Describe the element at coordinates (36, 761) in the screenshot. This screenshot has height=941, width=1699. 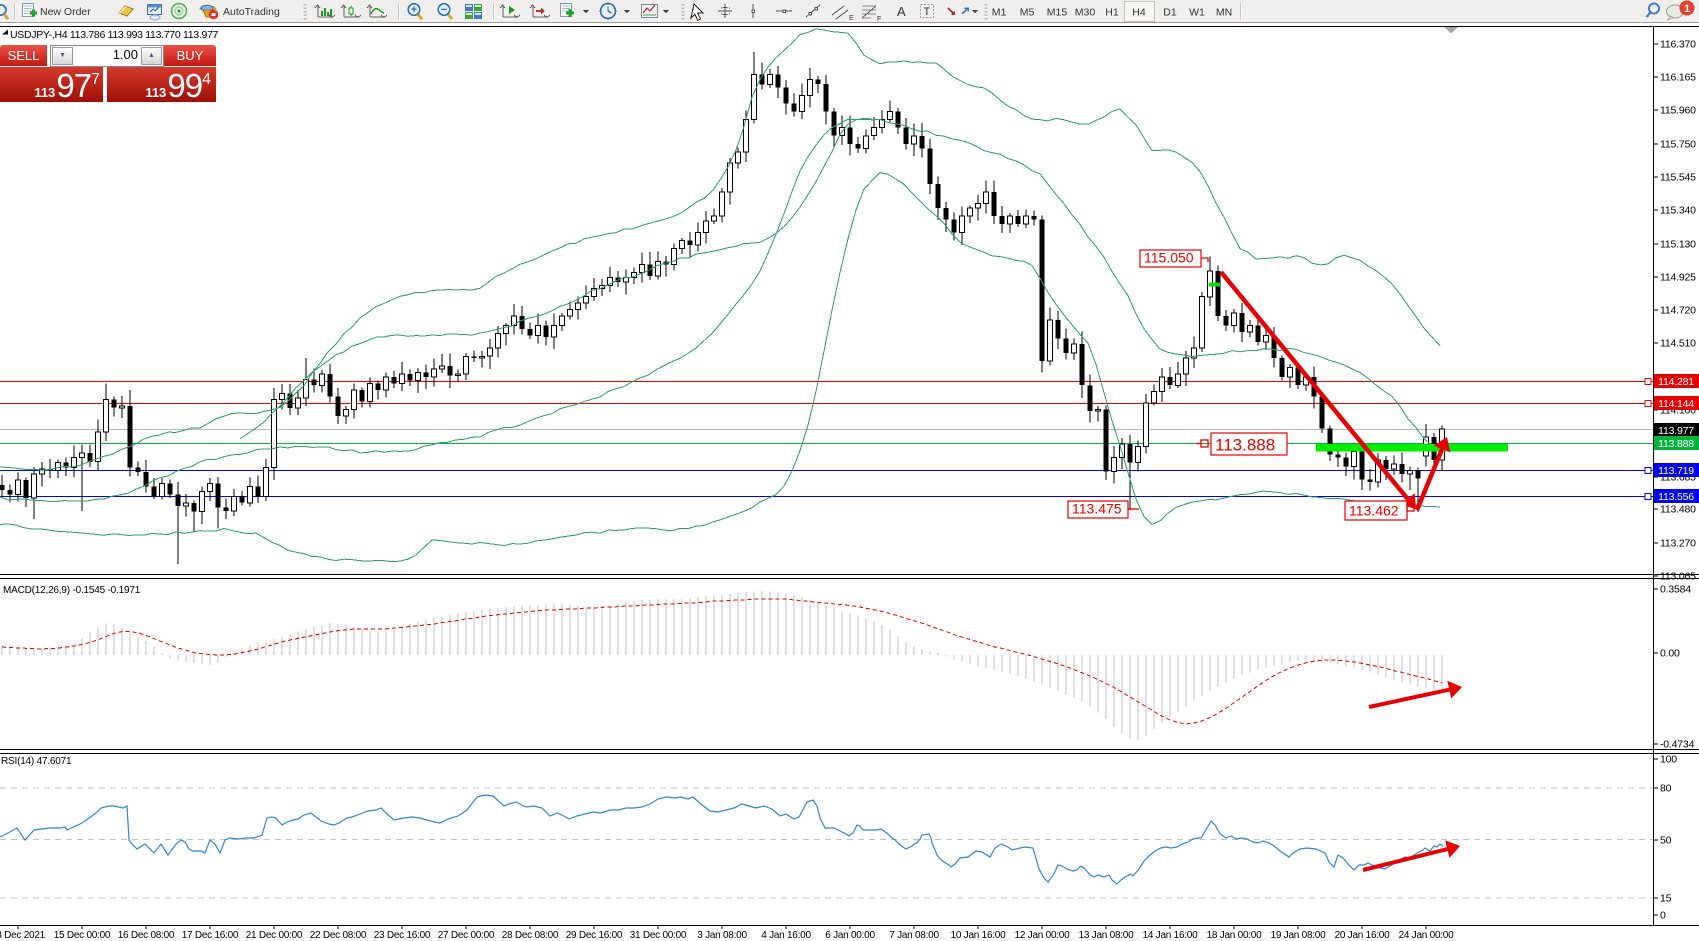
I see `svg-text: RSI(14) 47.6071` at that location.